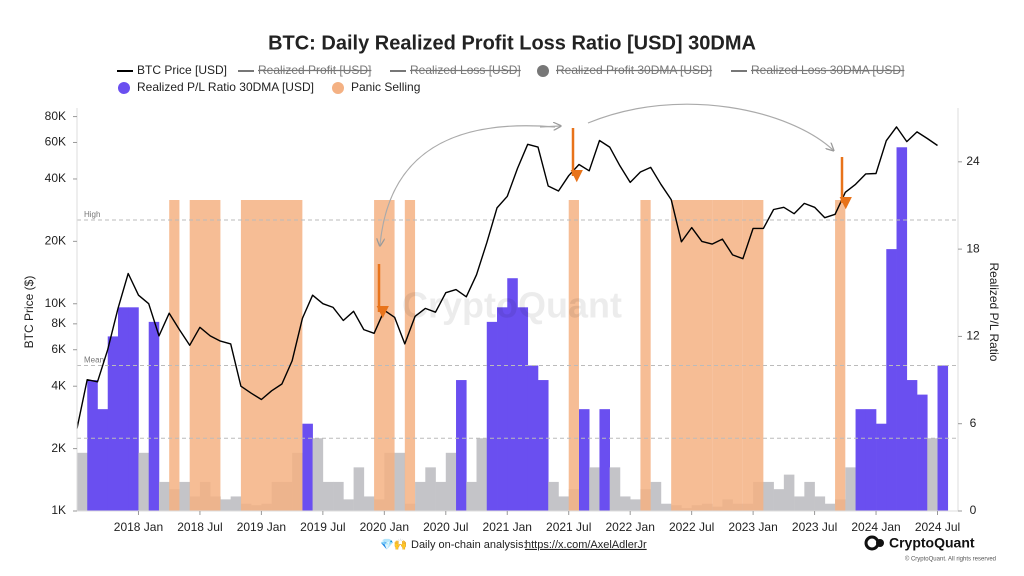  I want to click on legend-item: BTC Price [USD], so click(172, 70).